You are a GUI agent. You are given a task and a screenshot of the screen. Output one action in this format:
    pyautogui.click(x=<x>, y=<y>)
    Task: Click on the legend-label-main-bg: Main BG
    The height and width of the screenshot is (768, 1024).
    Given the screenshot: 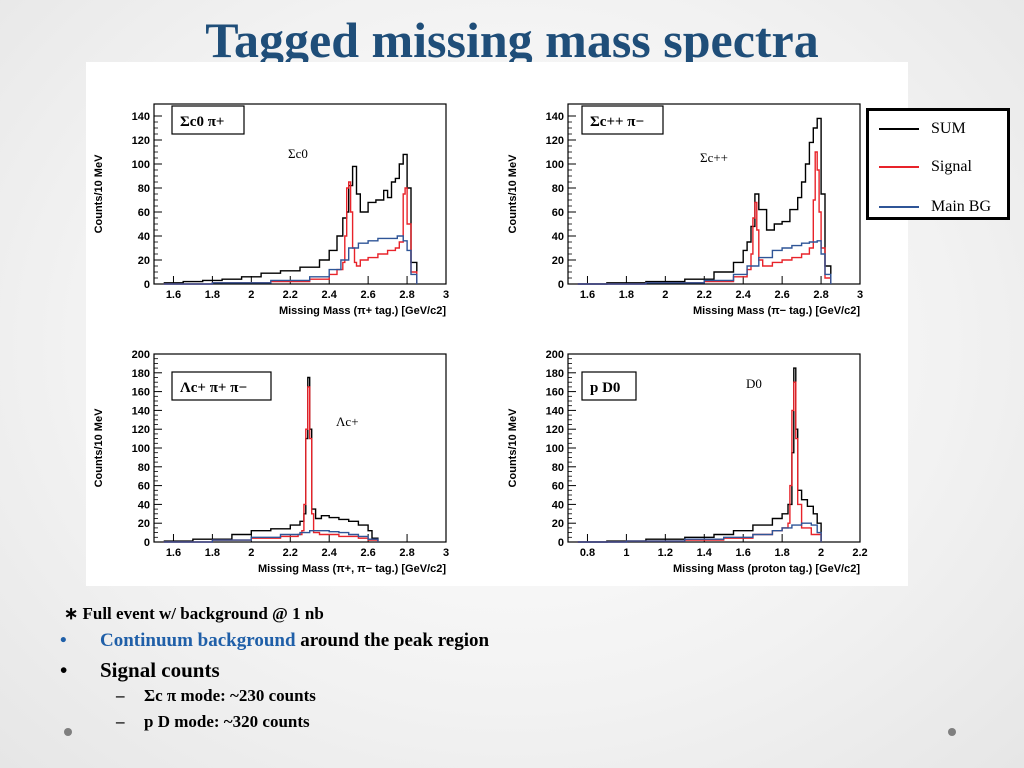 What is the action you would take?
    pyautogui.click(x=961, y=206)
    